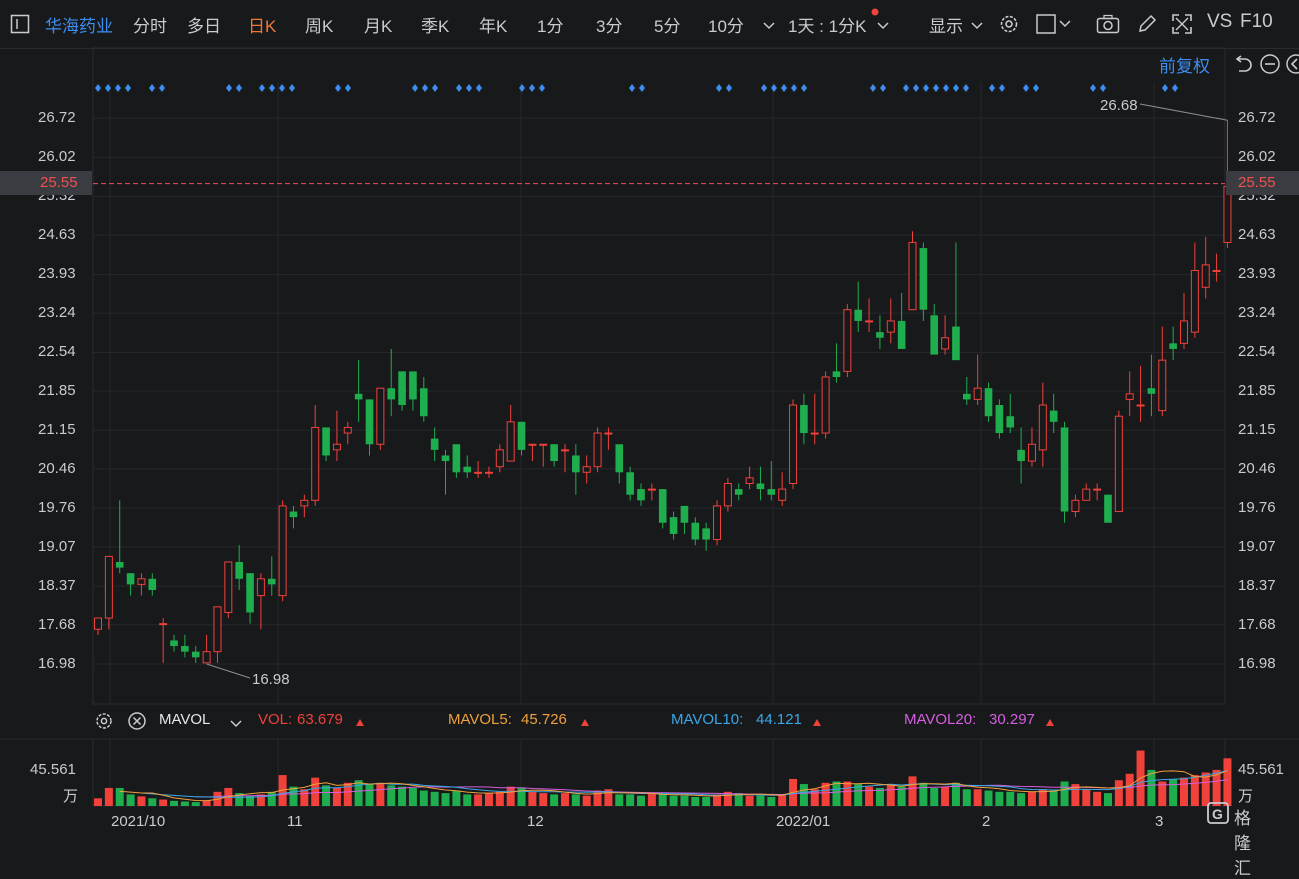 The height and width of the screenshot is (879, 1299). I want to click on y-tick-label: 19.76, so click(57, 508).